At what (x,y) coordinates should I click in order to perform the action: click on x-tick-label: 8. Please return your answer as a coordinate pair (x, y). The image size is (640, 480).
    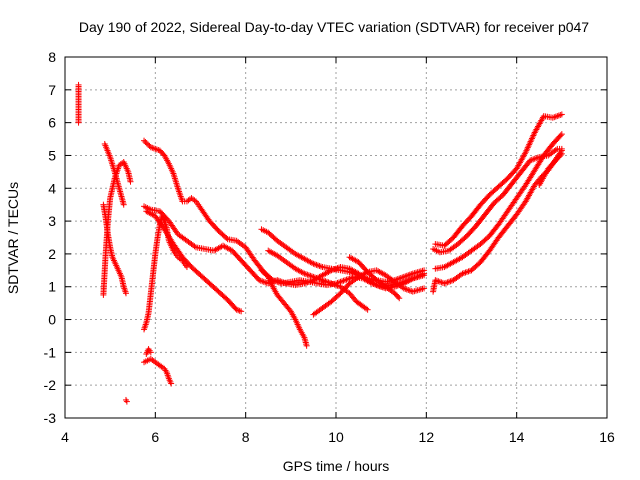
    Looking at the image, I should click on (246, 437).